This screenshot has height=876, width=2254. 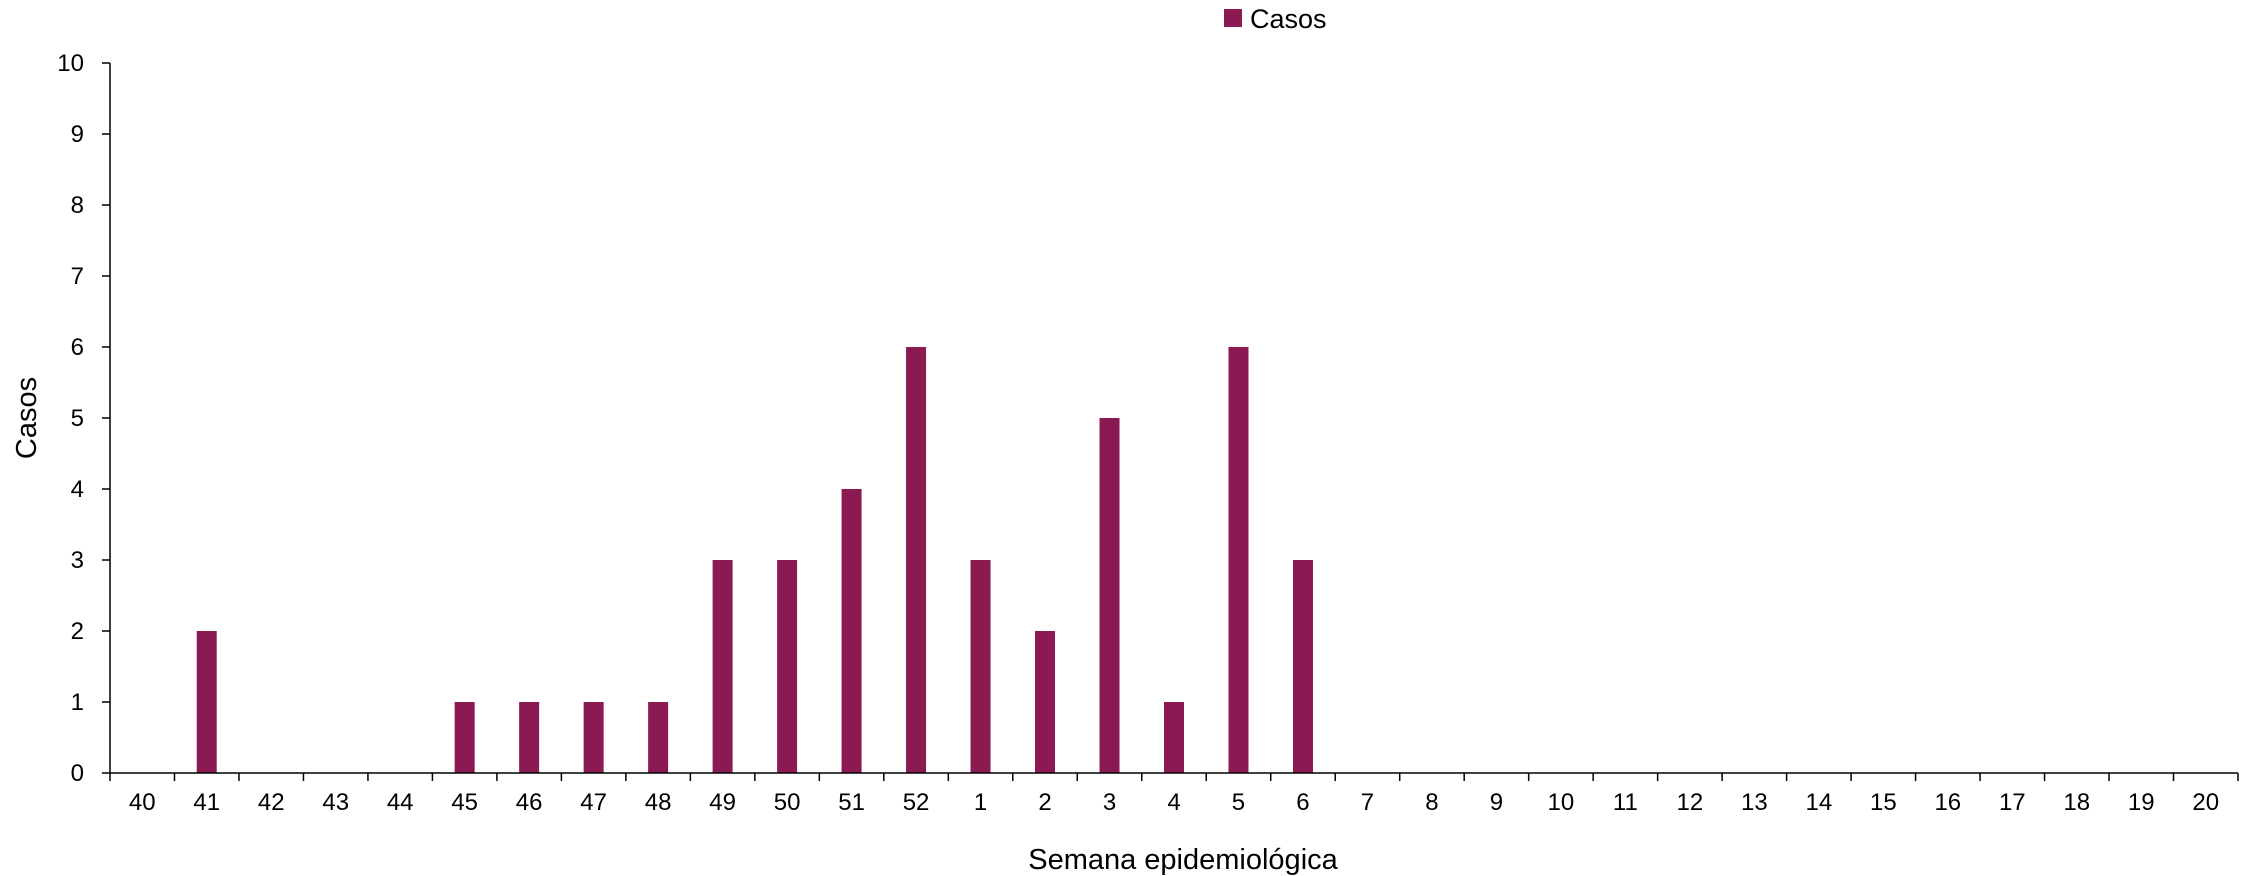 What do you see at coordinates (77, 134) in the screenshot?
I see `y-tick-label: 9` at bounding box center [77, 134].